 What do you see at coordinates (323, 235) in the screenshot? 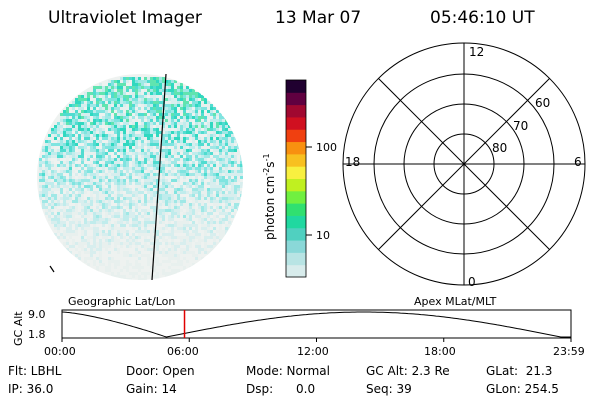
I see `colorbar-label-10: 10` at bounding box center [323, 235].